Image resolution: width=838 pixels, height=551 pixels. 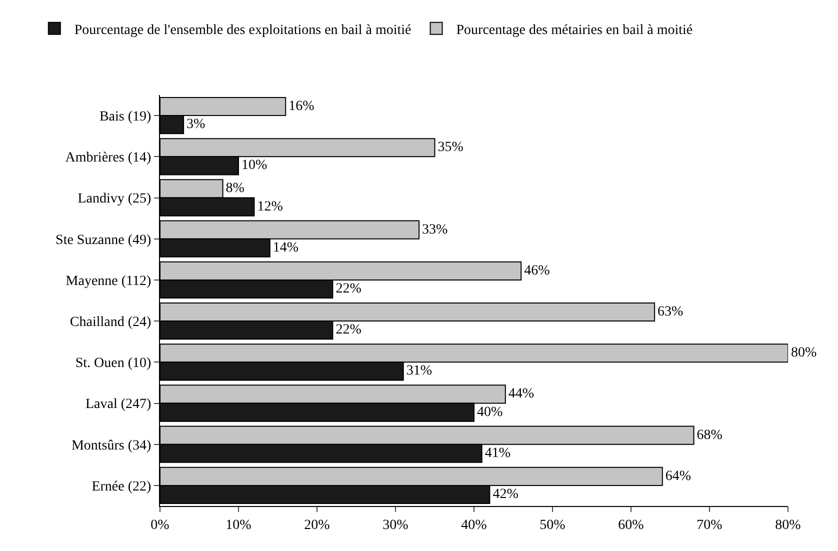 What do you see at coordinates (104, 240) in the screenshot?
I see `y-tick-label: Ste Suzanne (49)` at bounding box center [104, 240].